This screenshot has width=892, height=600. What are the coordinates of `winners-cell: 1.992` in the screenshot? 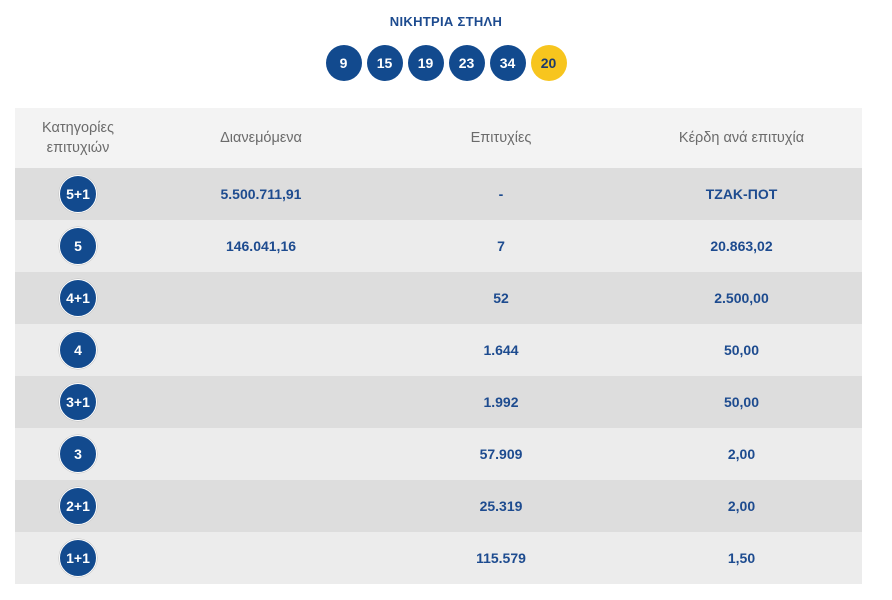 It's located at (501, 402).